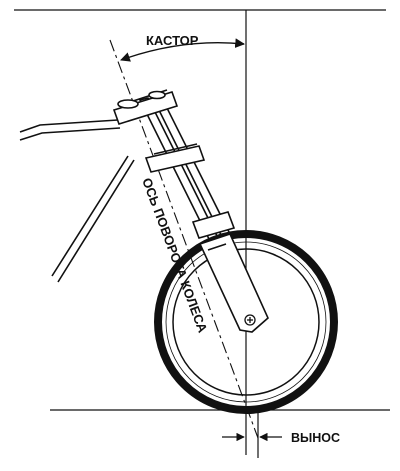 This screenshot has height=471, width=400. Describe the element at coordinates (182, 50) in the screenshot. I see `caster-angle-arc` at that location.